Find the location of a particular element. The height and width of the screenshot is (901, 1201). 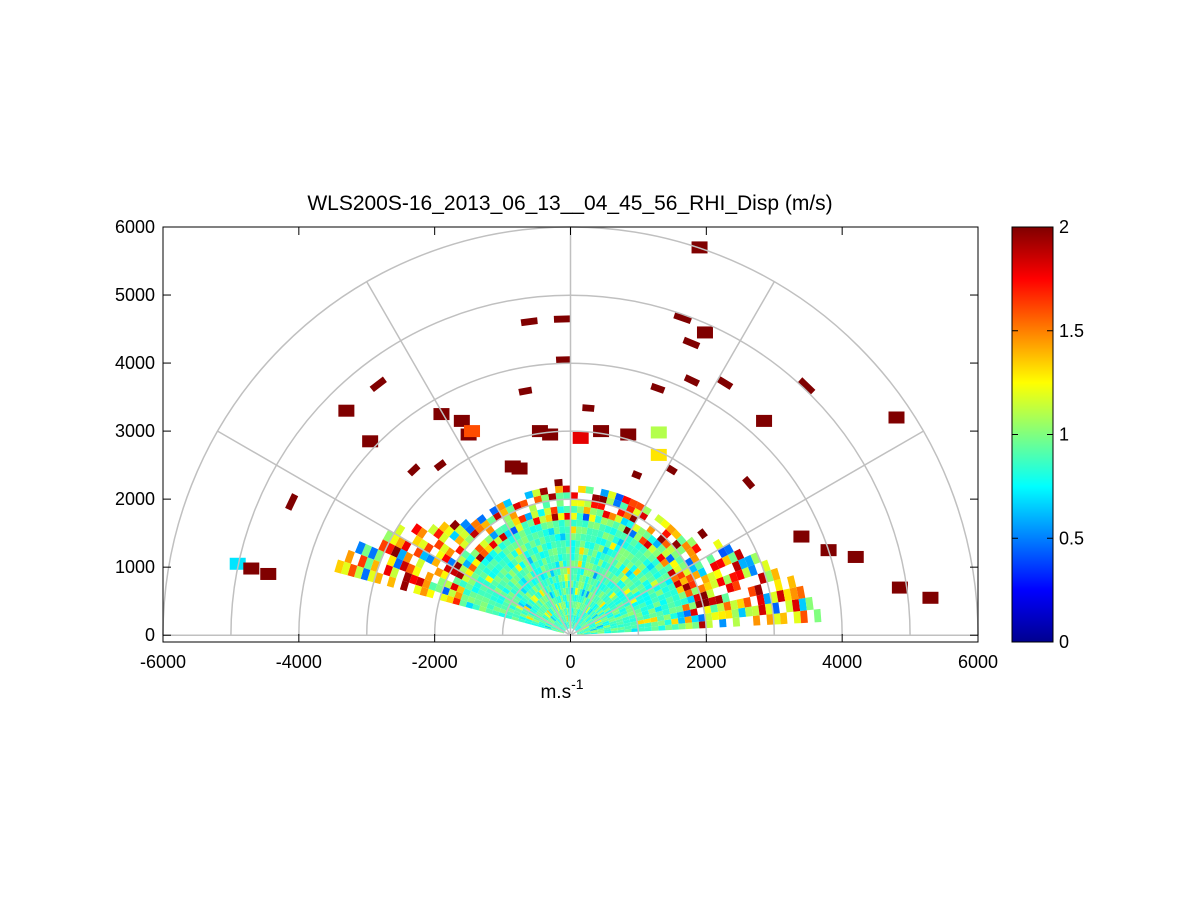

y-tick-label: 6000 is located at coordinates (135, 227).